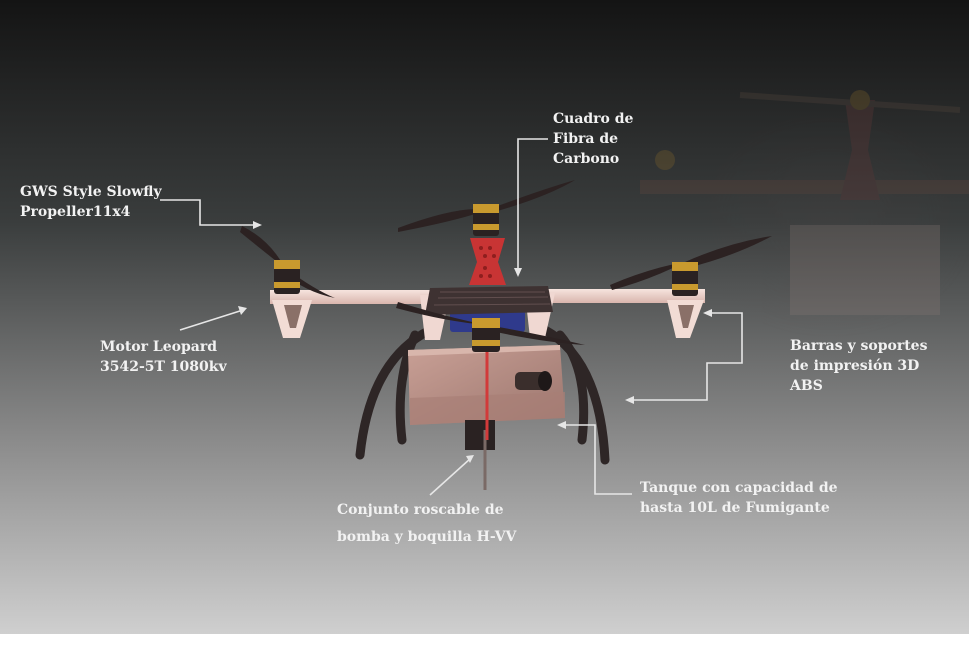  I want to click on leader-propeller, so click(206, 212).